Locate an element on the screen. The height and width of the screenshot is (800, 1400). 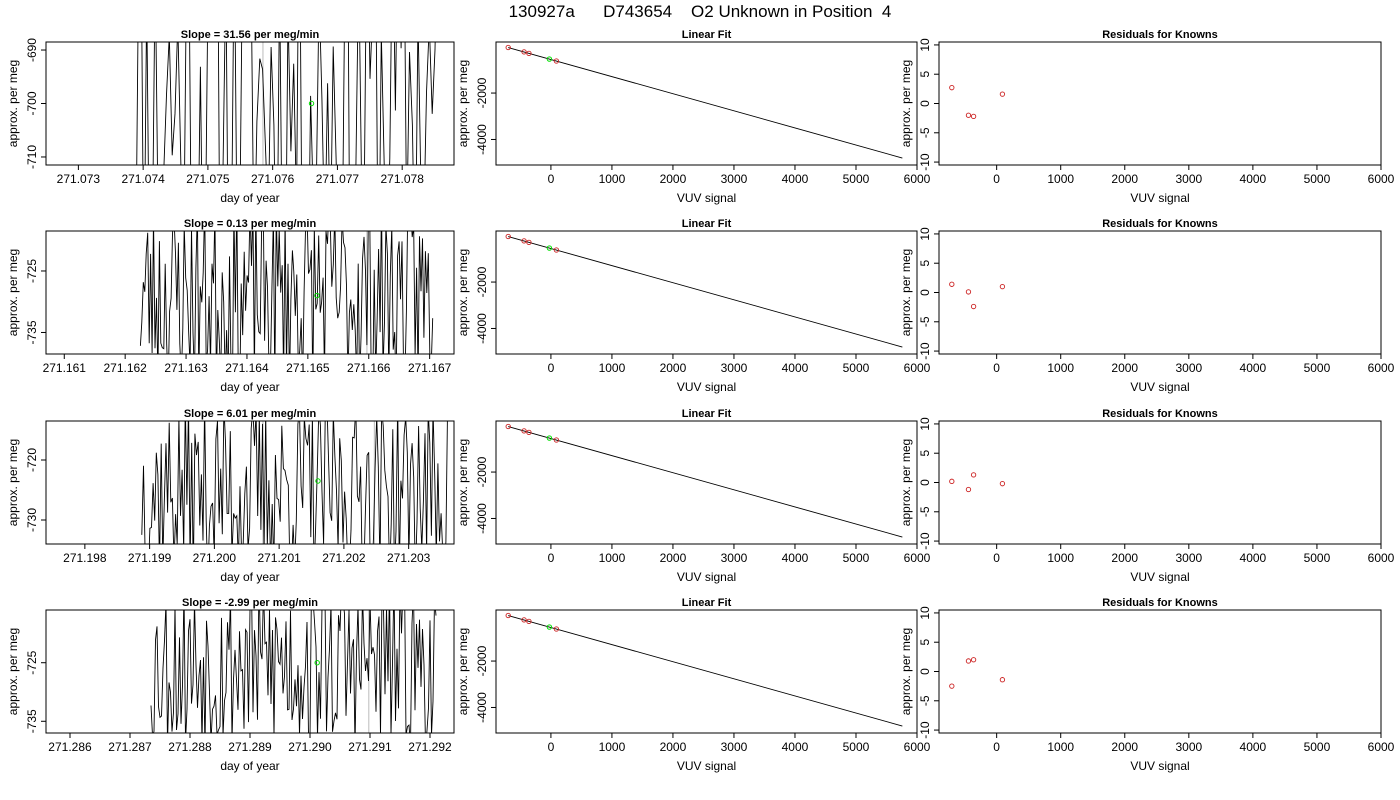
chart-9-title: Residuals for Knowns is located at coordinates (1160, 414).